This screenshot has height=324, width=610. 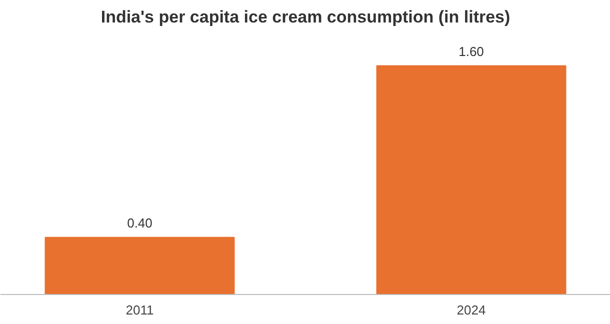 What do you see at coordinates (305, 17) in the screenshot?
I see `chart-title: India's per capita ice cream consumption (in litres)` at bounding box center [305, 17].